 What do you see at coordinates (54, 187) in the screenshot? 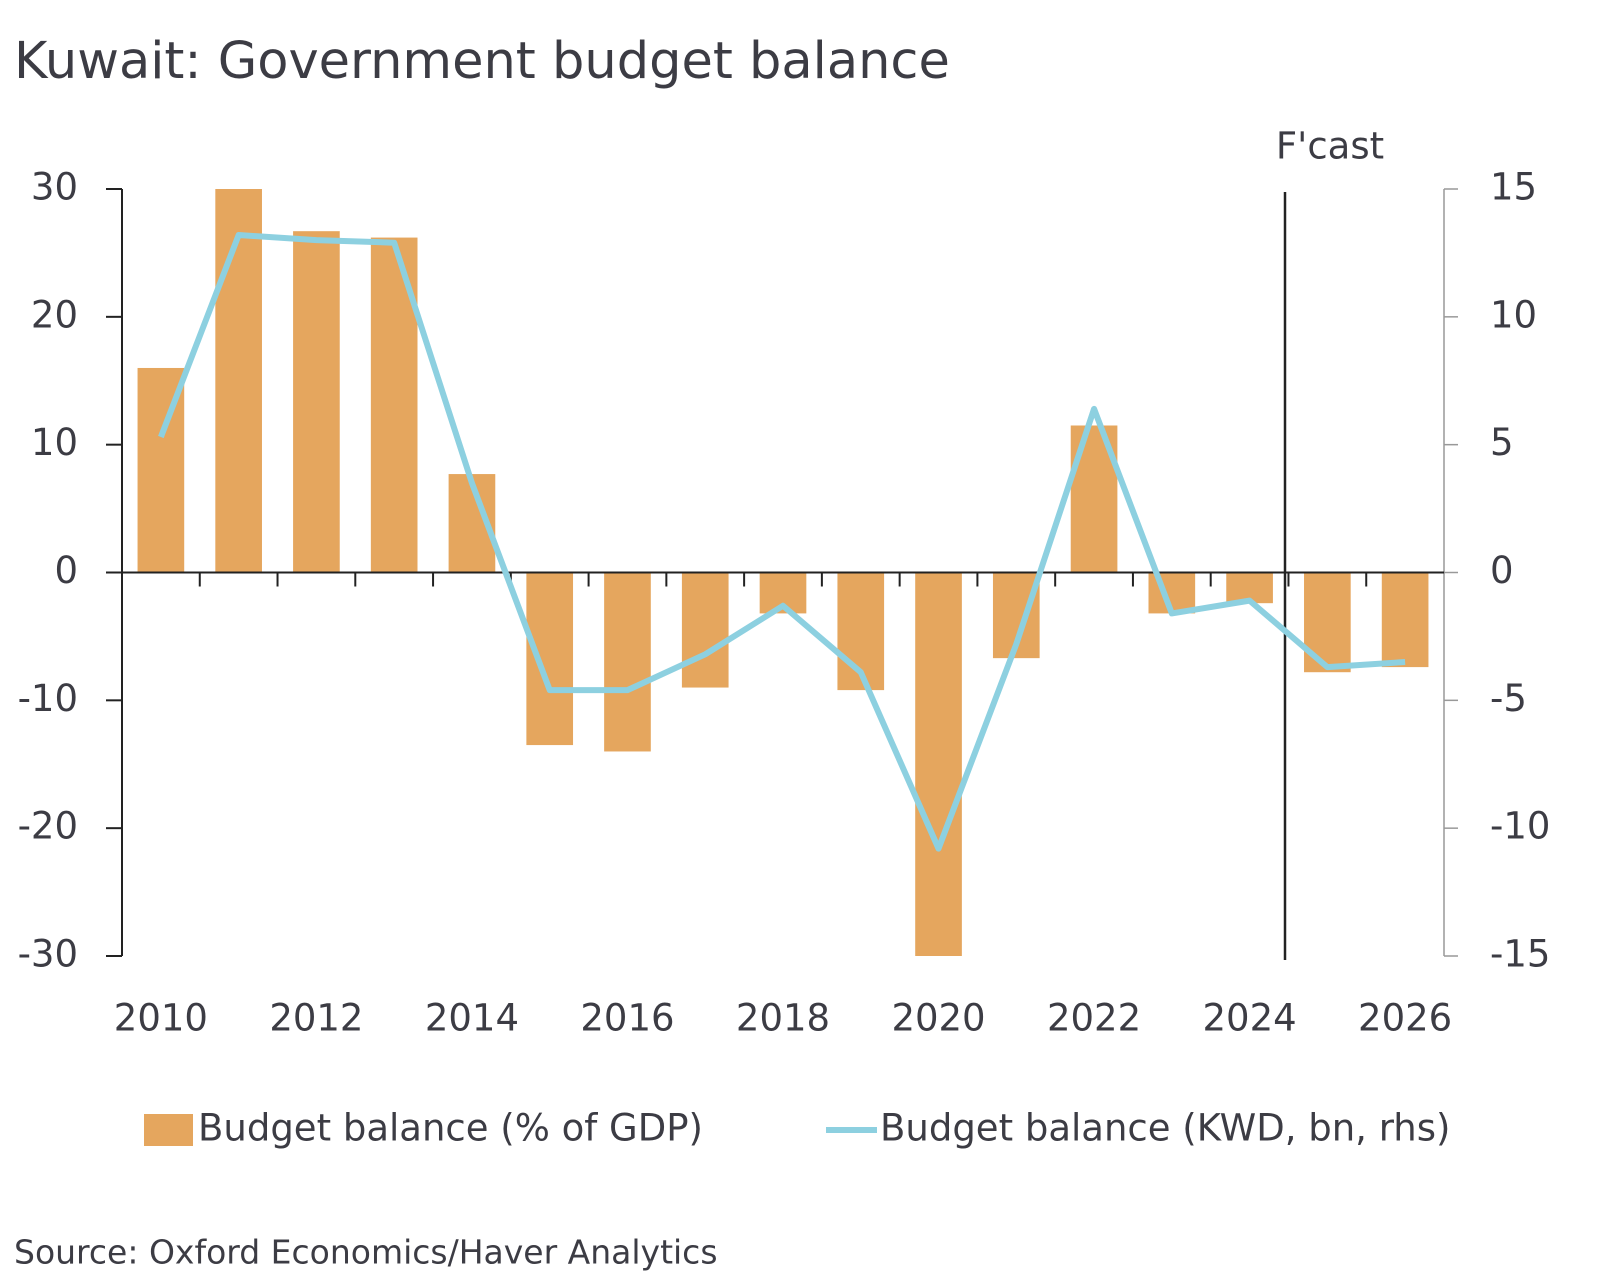
I see `y-tick-label: 30` at bounding box center [54, 187].